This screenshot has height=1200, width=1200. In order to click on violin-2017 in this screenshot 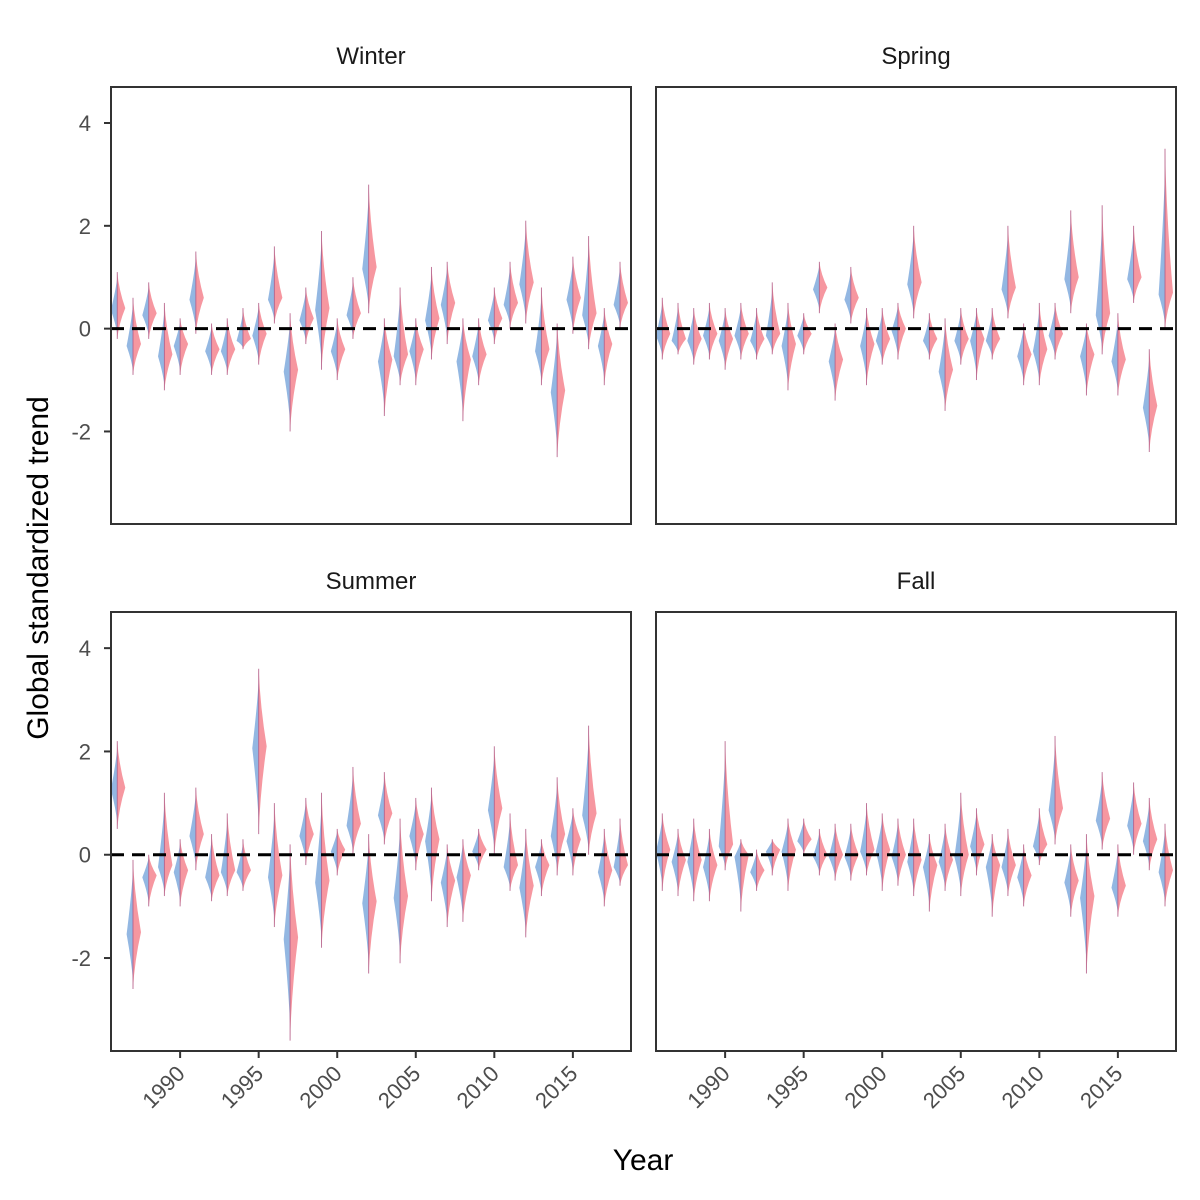, I will do `click(1150, 401)`.